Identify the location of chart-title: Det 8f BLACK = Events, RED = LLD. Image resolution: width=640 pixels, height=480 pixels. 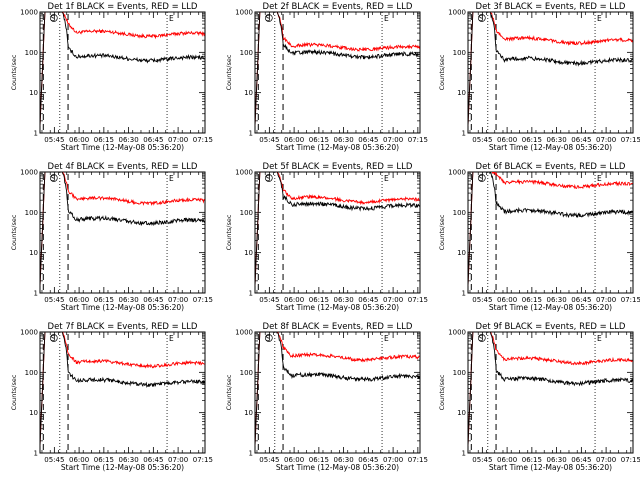
(338, 327).